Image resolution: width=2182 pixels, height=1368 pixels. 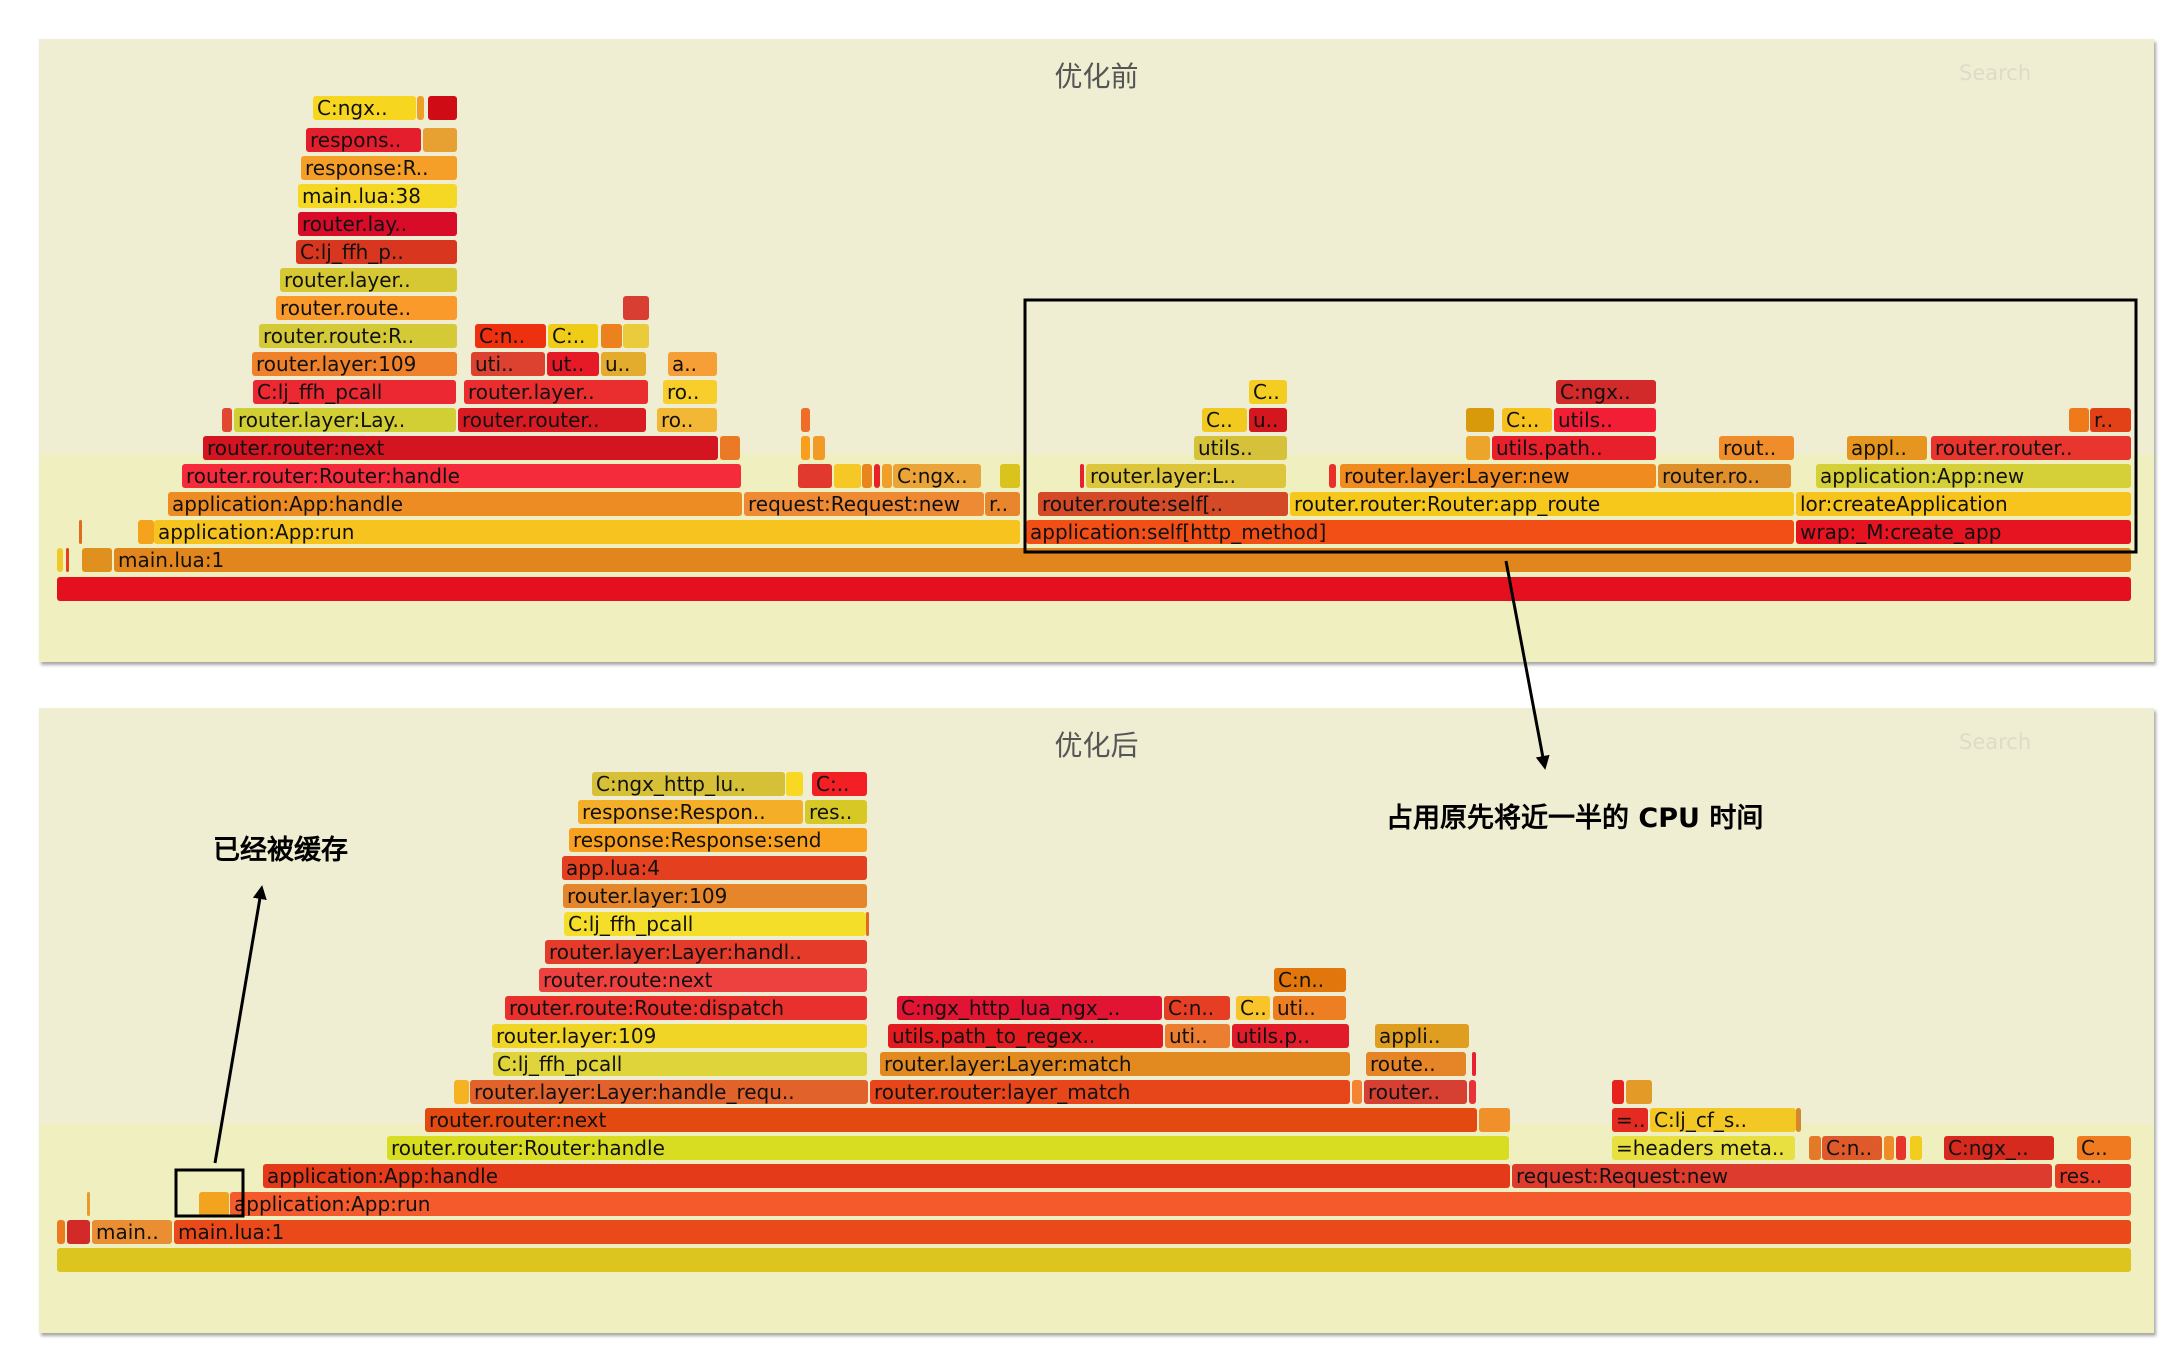 What do you see at coordinates (358, 336) in the screenshot?
I see `before-flame-frame: router.route:R..` at bounding box center [358, 336].